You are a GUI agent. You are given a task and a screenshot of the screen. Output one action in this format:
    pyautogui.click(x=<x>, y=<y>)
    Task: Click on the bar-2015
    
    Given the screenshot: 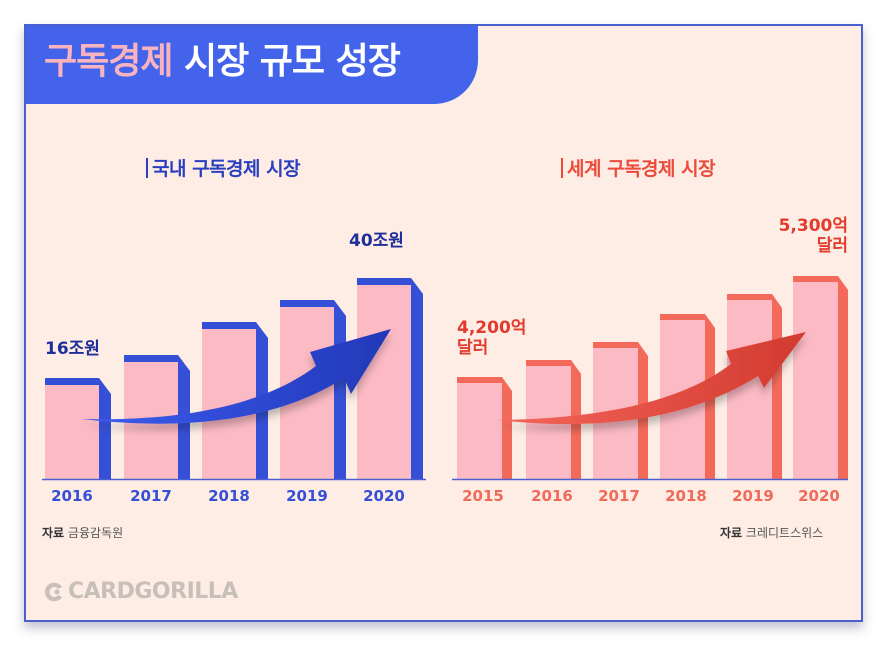 What is the action you would take?
    pyautogui.click(x=484, y=428)
    